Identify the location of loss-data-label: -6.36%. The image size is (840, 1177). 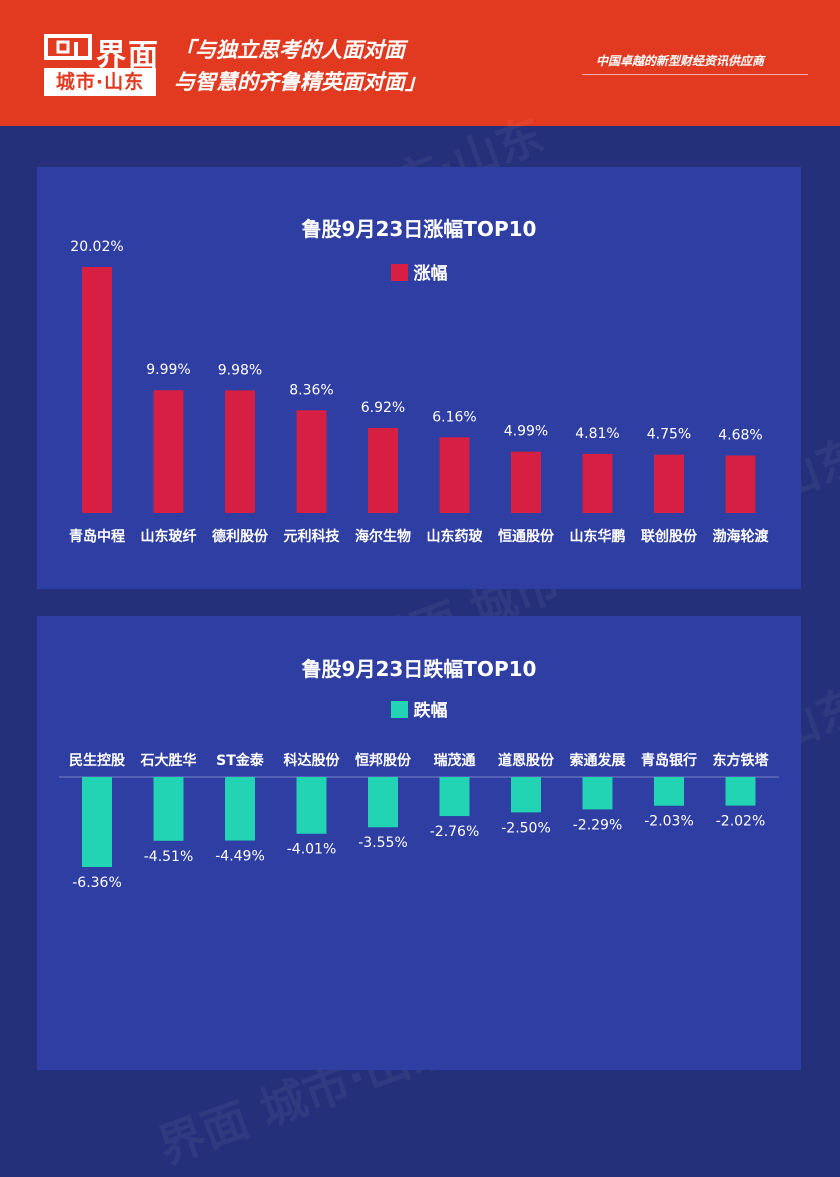
(97, 883).